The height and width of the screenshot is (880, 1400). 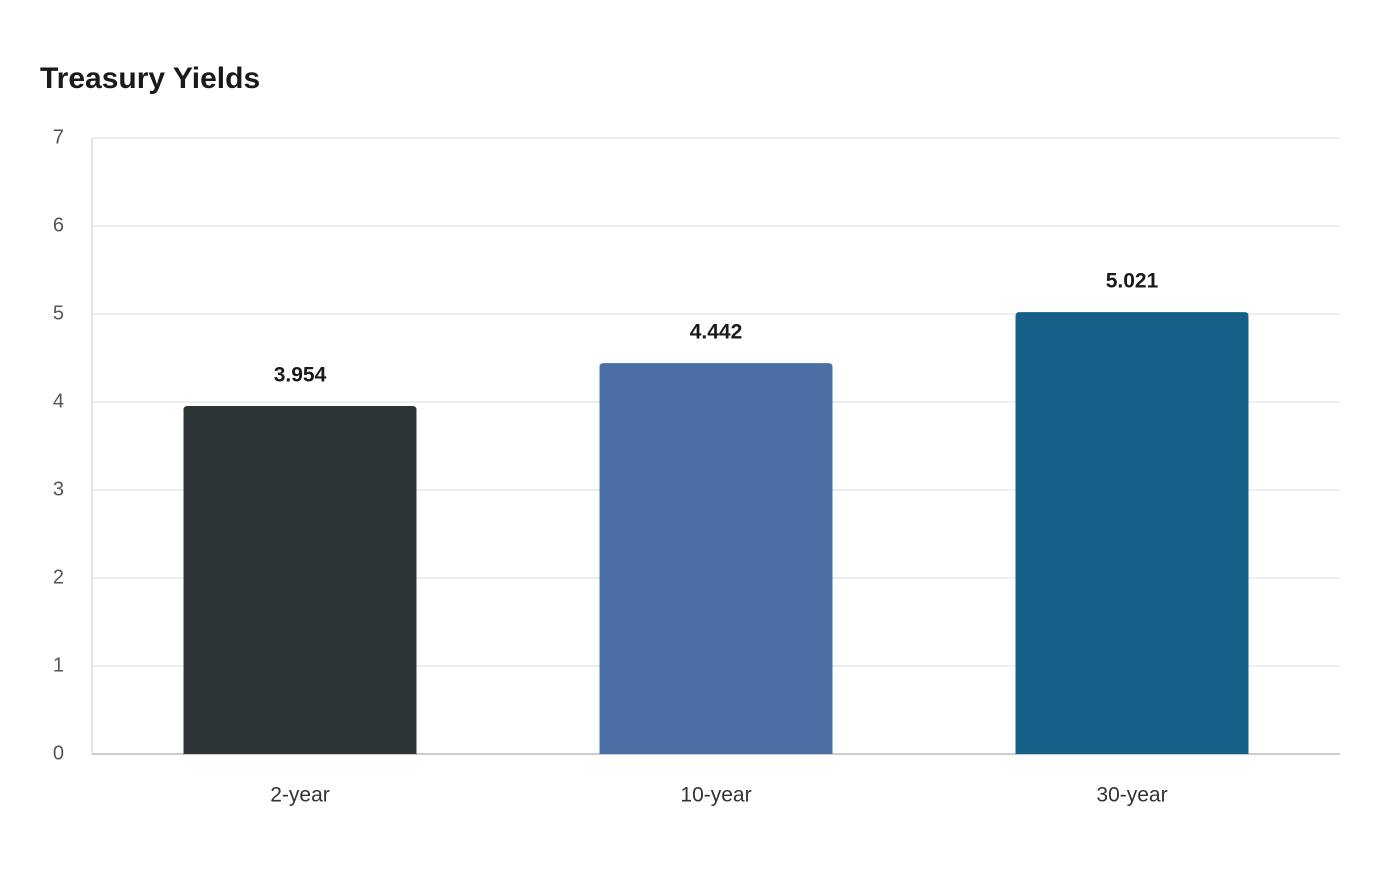 I want to click on chart-title: Treasury Yields, so click(x=150, y=78).